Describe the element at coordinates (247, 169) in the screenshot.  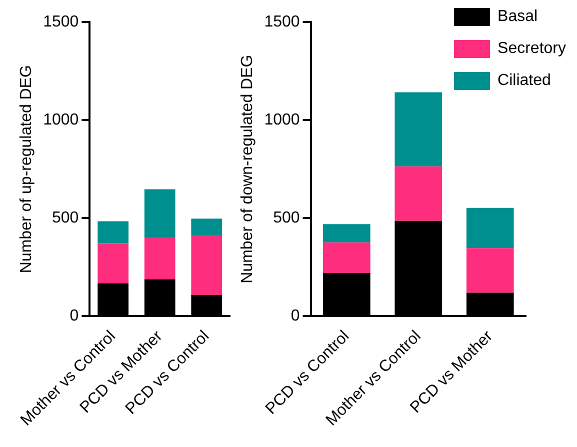
I see `y-axis-title: Number of down-regulated DEG` at that location.